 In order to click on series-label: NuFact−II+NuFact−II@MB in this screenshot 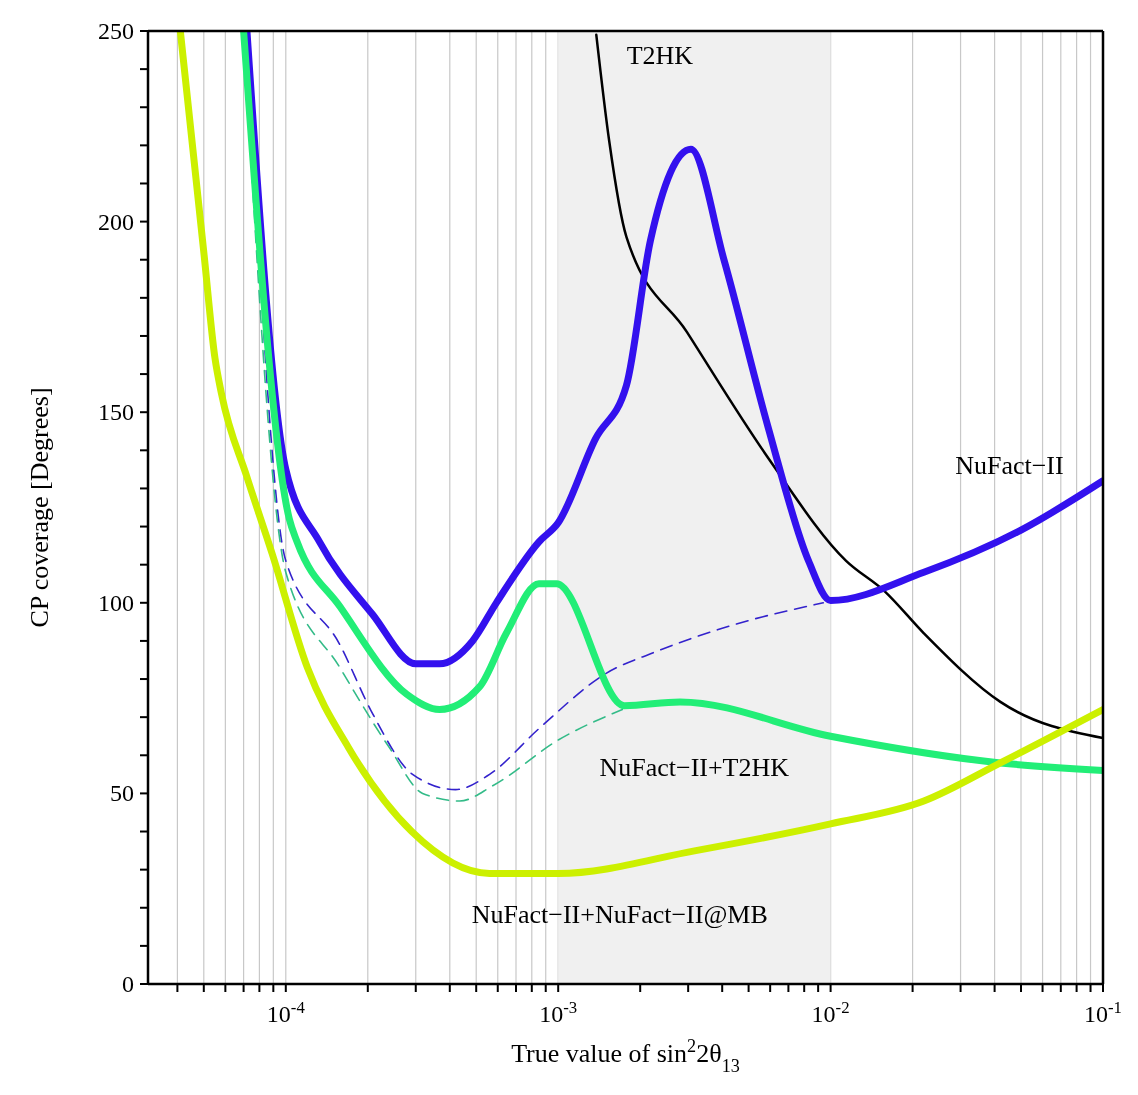, I will do `click(619, 915)`.